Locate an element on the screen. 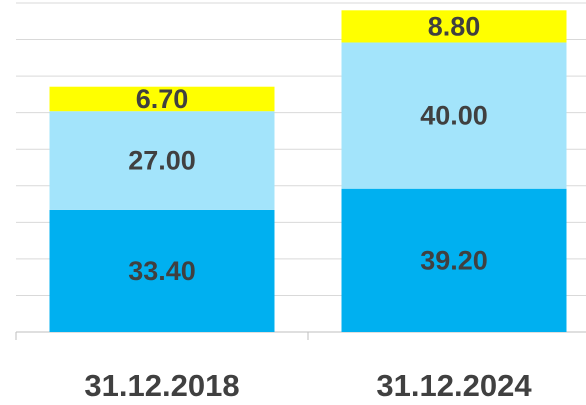  data-label: 39.20 is located at coordinates (454, 260).